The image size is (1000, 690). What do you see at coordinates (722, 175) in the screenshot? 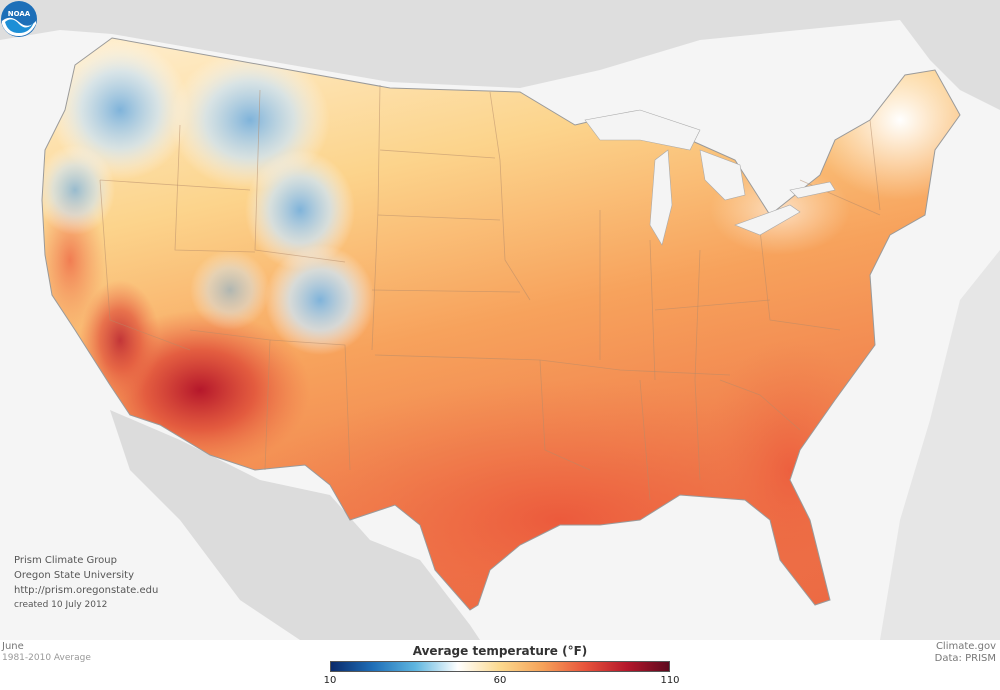
I see `lake-huron` at bounding box center [722, 175].